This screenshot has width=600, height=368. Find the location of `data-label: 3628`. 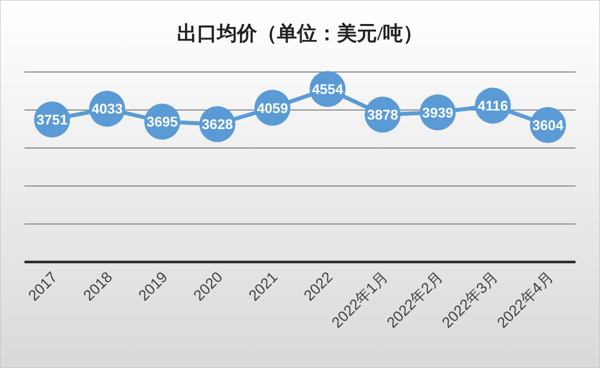

data-label: 3628 is located at coordinates (218, 124).